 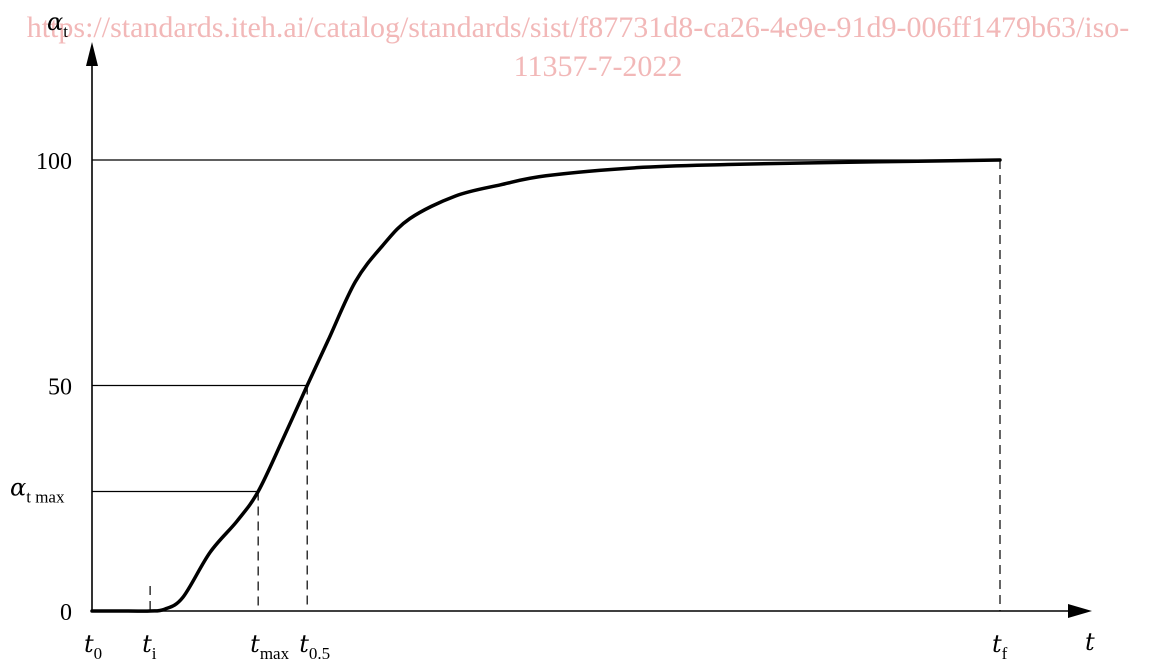 I want to click on x-tick-label-ti: ti, so click(x=149, y=645).